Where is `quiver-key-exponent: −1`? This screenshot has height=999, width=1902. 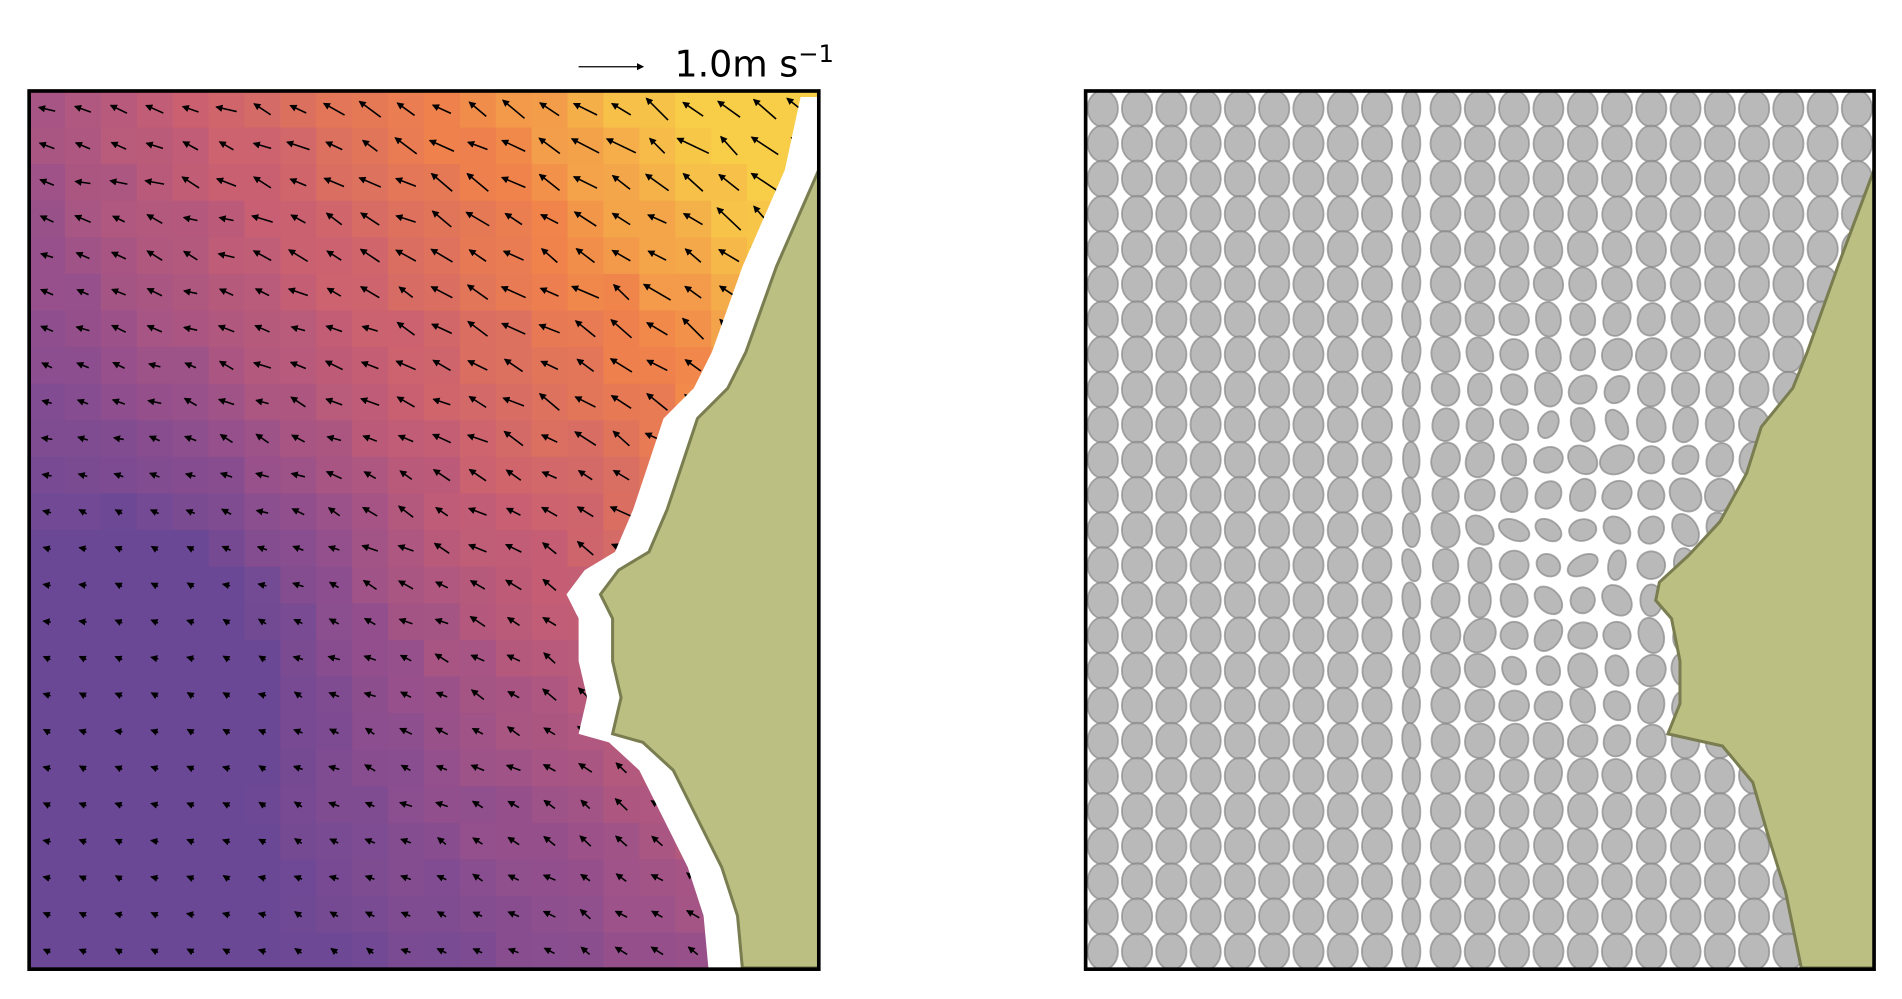 quiver-key-exponent: −1 is located at coordinates (816, 53).